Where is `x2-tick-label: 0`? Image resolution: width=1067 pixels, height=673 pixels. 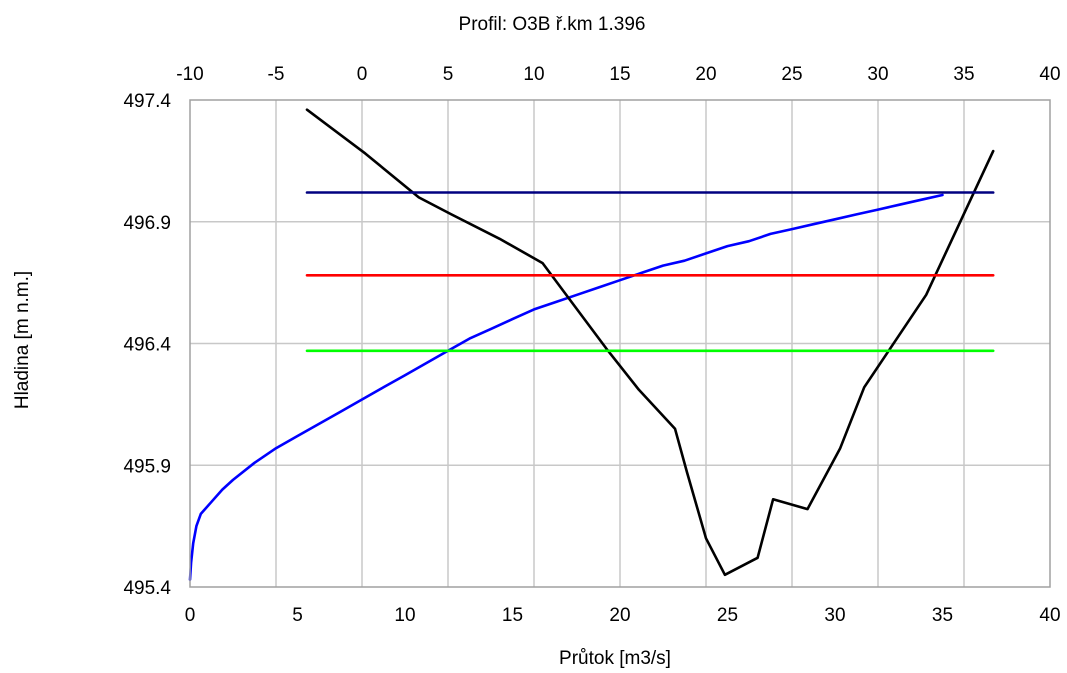 x2-tick-label: 0 is located at coordinates (362, 74).